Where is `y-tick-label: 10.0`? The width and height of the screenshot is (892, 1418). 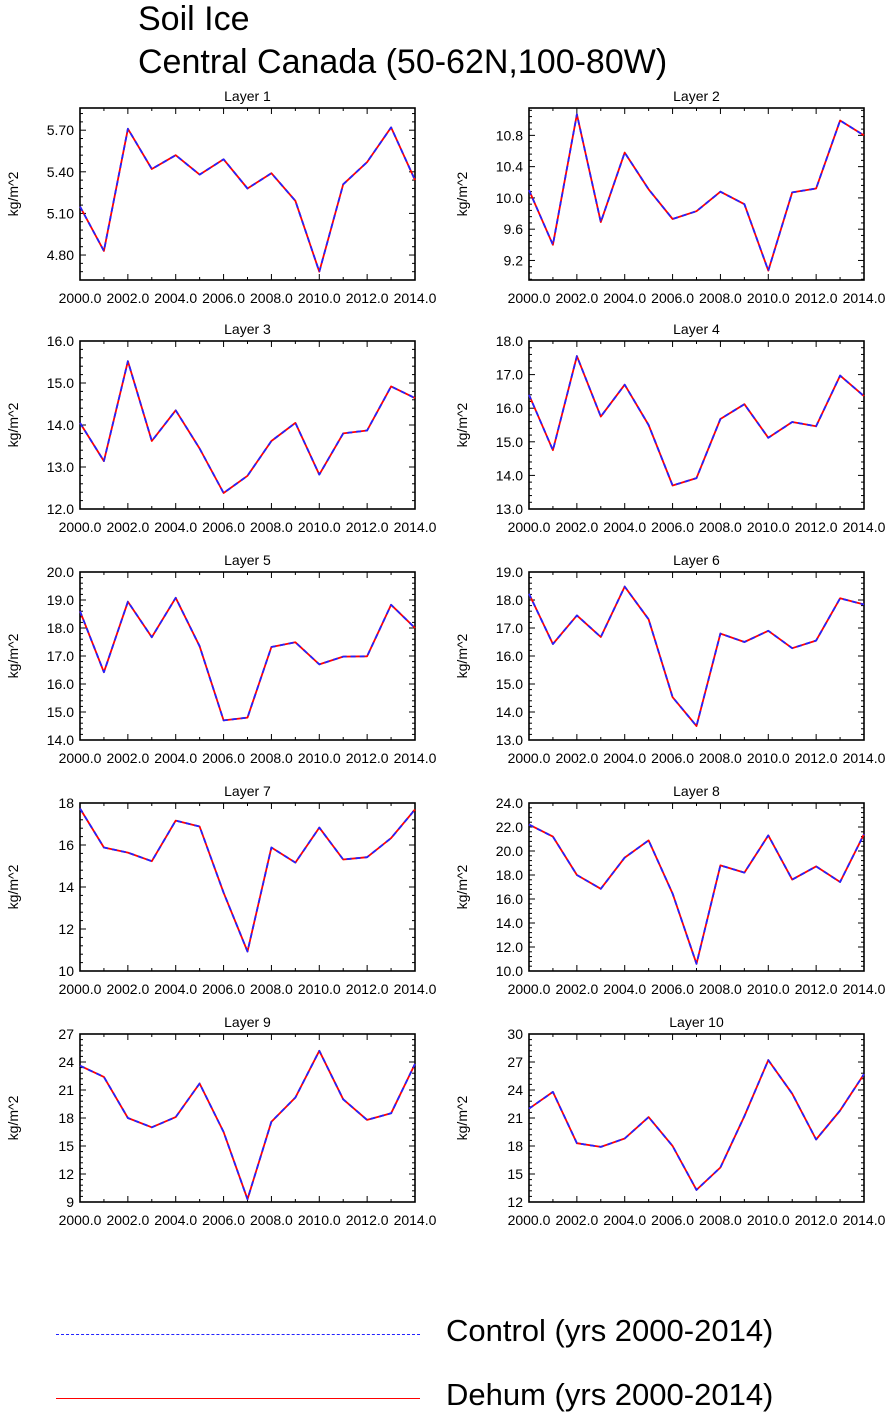
y-tick-label: 10.0 is located at coordinates (509, 971).